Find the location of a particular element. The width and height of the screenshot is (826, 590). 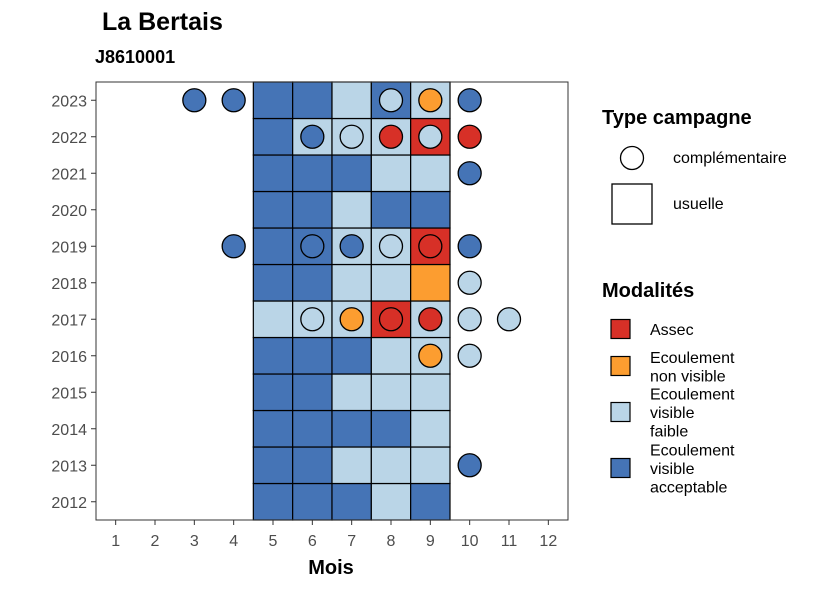

legend-label-ecoulement-non-visible: Ecoulement non visible is located at coordinates (692, 368).